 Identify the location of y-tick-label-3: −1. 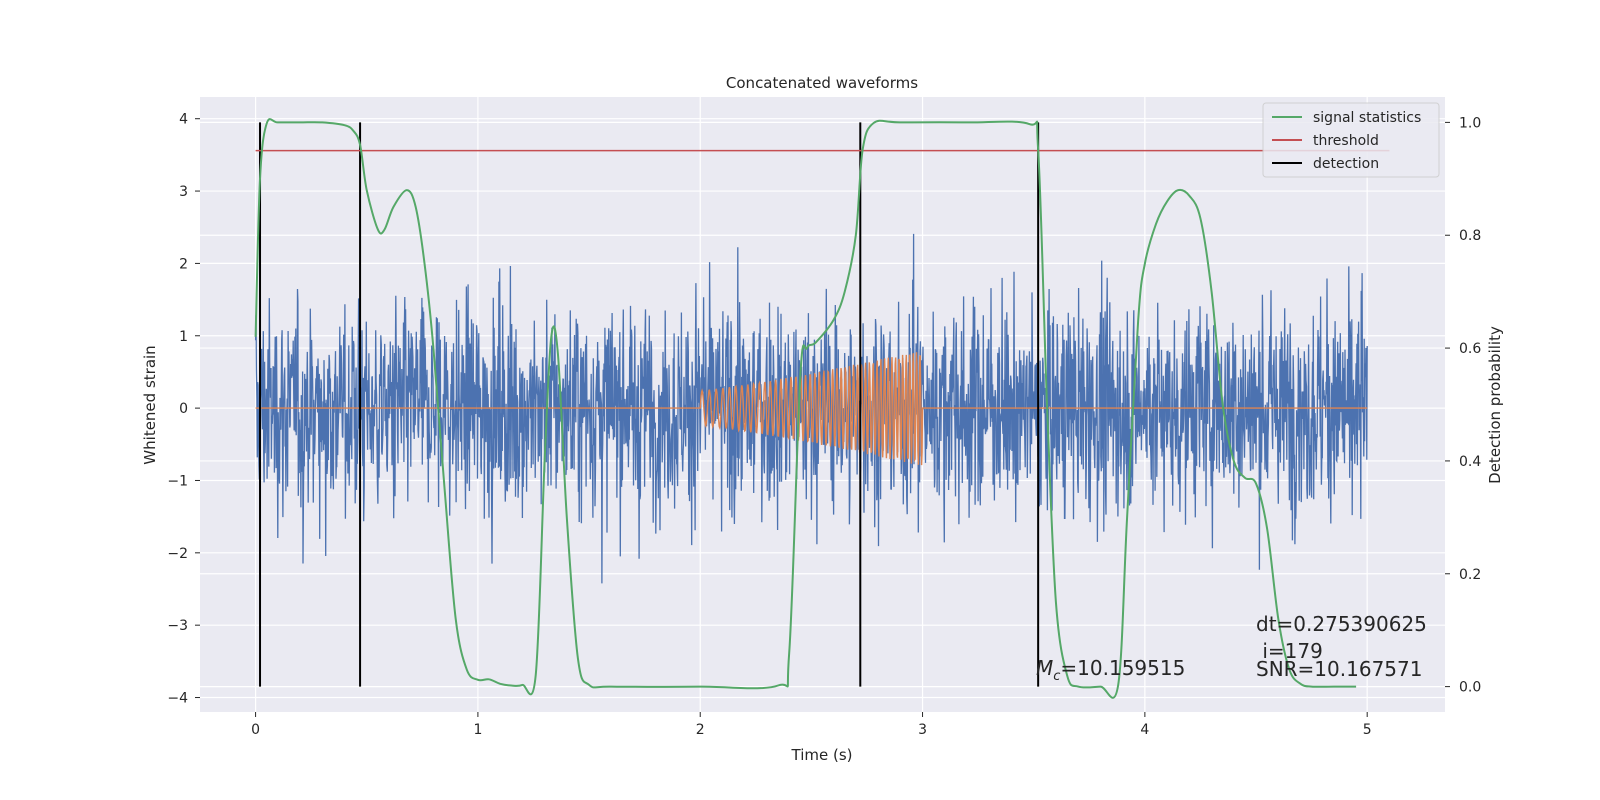
(177, 481).